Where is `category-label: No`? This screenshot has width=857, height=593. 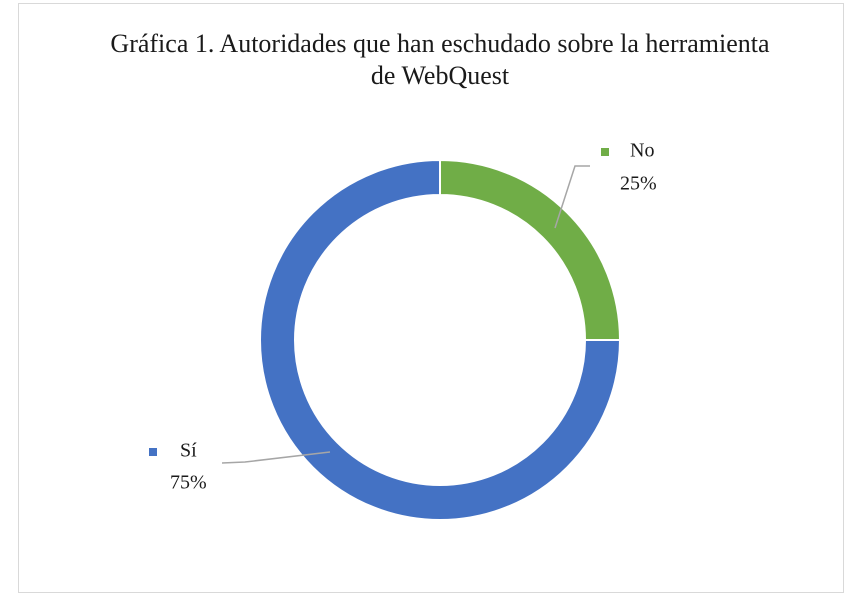 category-label: No is located at coordinates (642, 151).